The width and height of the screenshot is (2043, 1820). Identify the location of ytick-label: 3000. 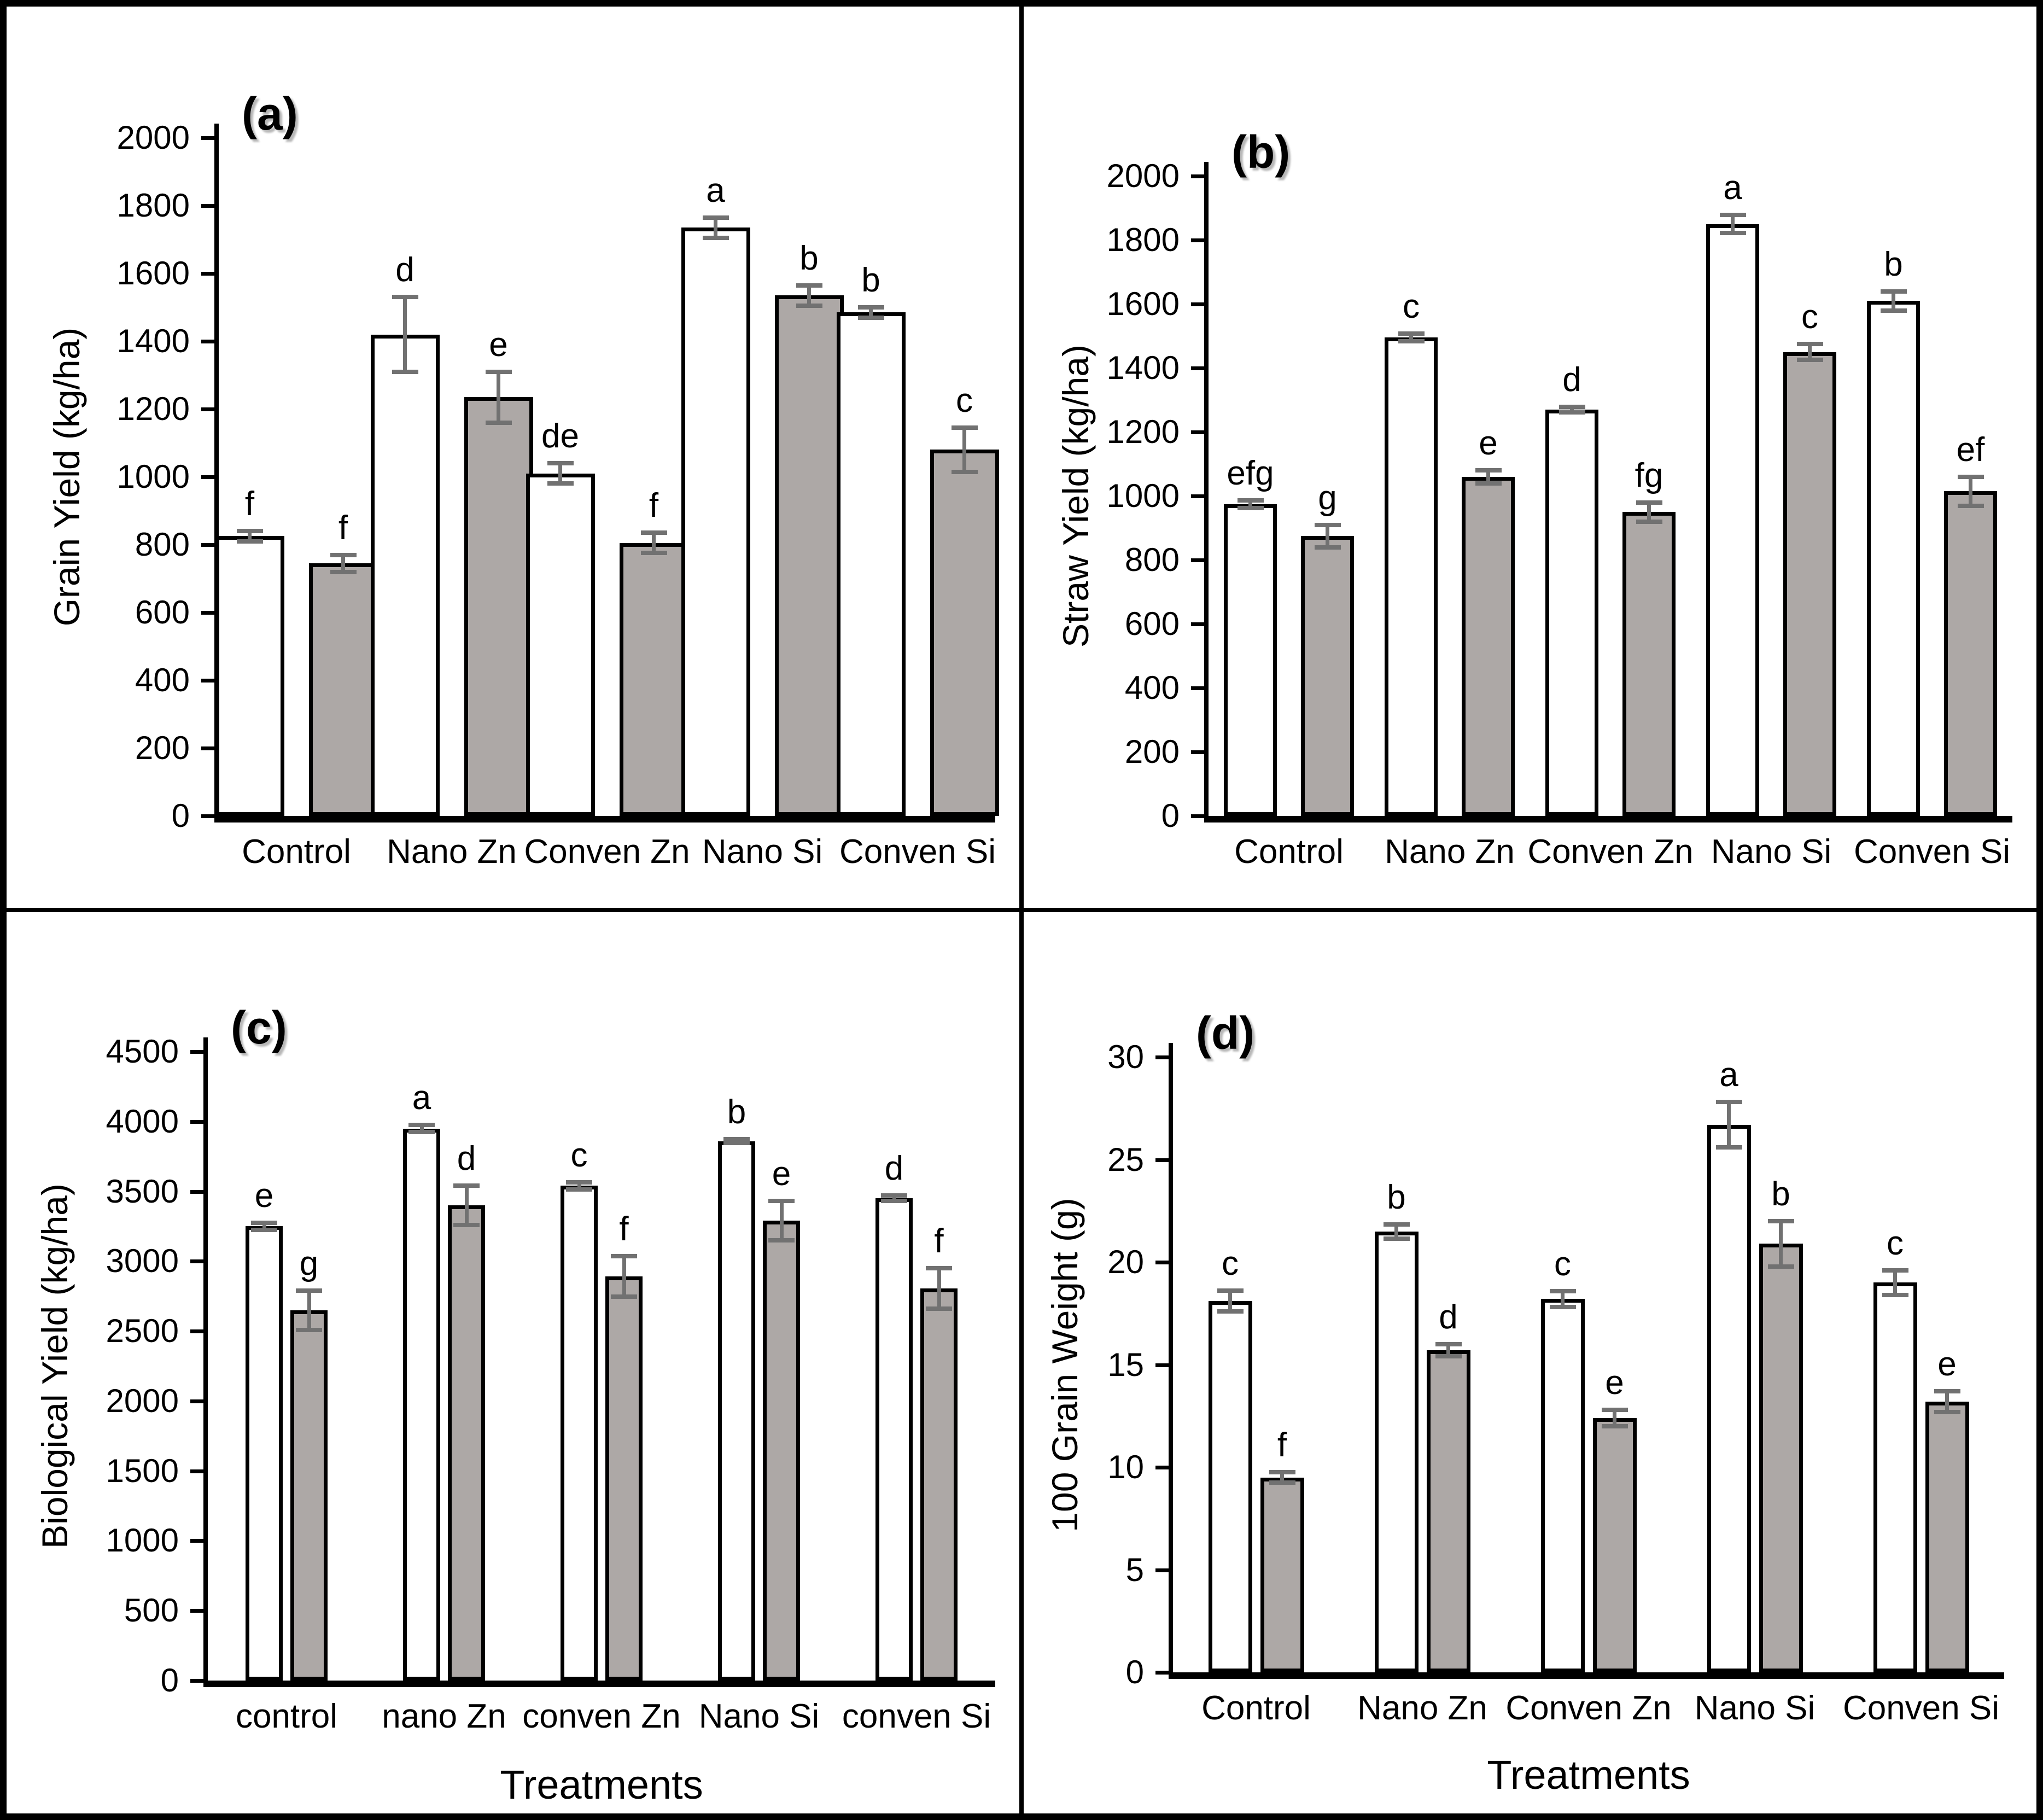
(142, 1261).